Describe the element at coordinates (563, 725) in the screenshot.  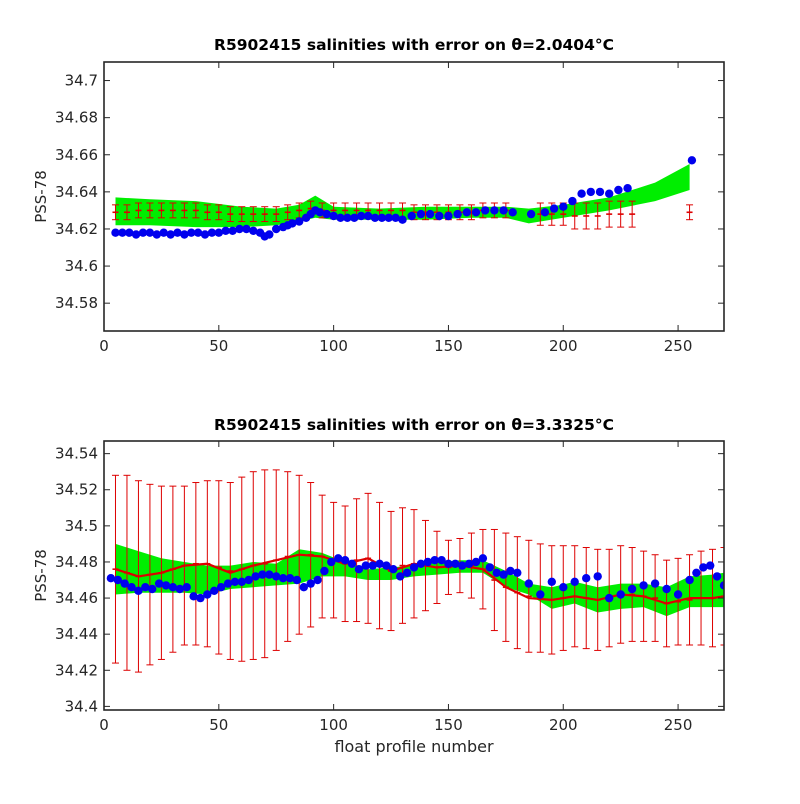
I see `bottom-x-tick-label: 200` at that location.